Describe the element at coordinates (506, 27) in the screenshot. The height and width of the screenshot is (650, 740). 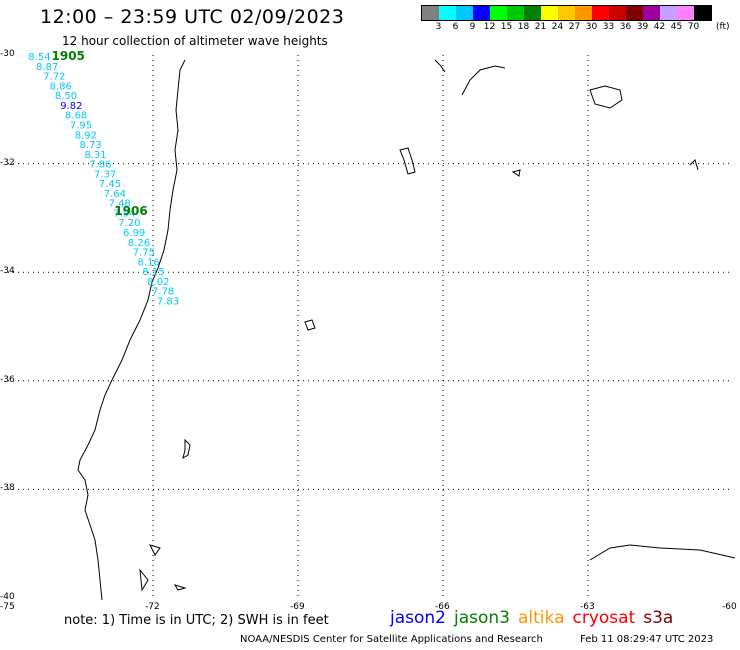
I see `legend-tick-label: 15` at that location.